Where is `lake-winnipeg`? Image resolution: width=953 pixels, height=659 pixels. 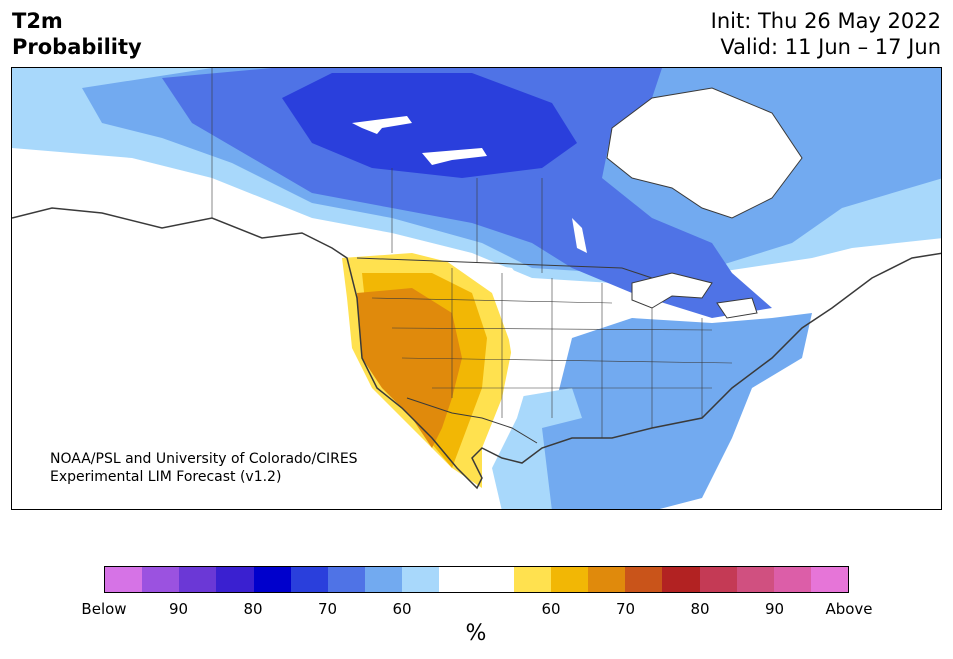
lake-winnipeg is located at coordinates (579, 235).